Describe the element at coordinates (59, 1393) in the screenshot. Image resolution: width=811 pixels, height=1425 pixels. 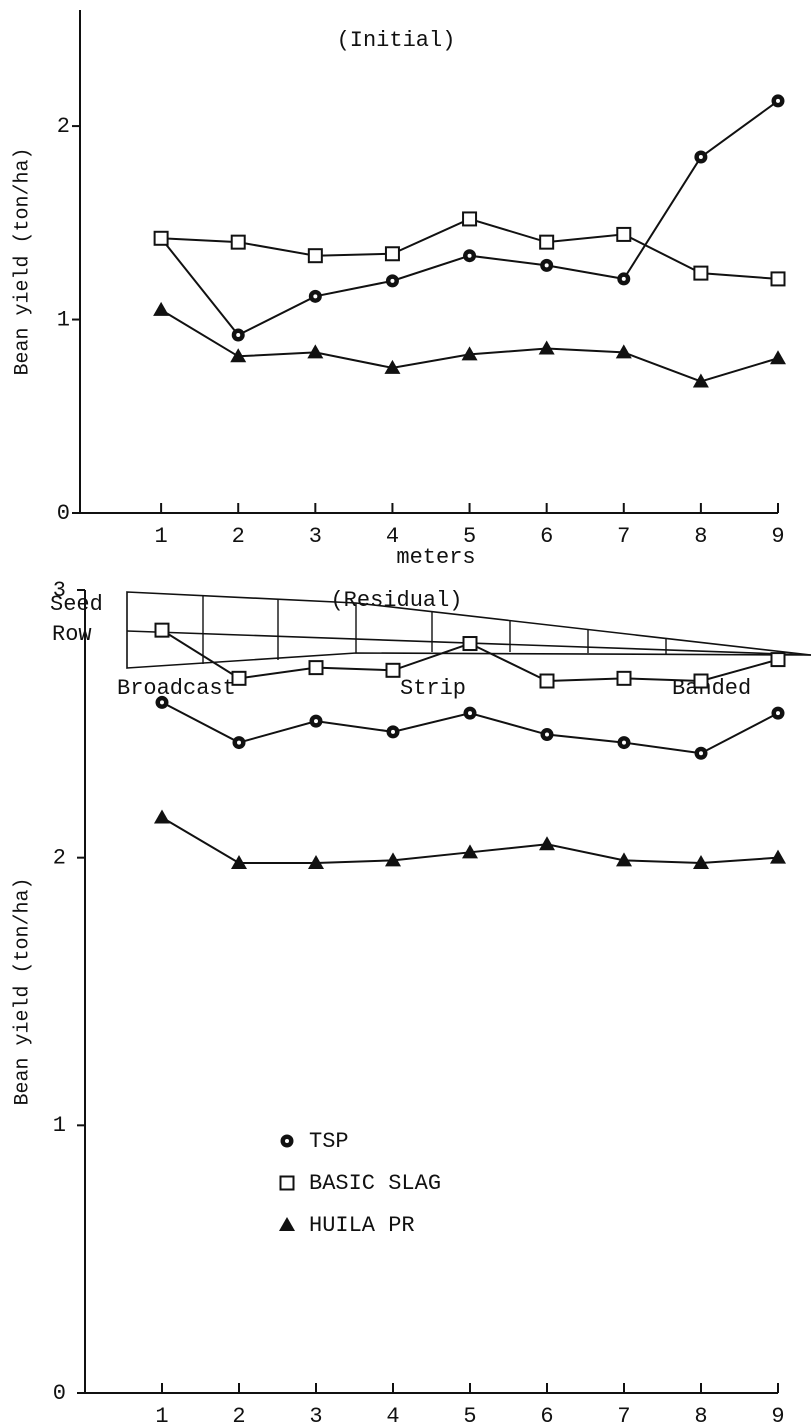
I see `y-tick-label: 0` at that location.